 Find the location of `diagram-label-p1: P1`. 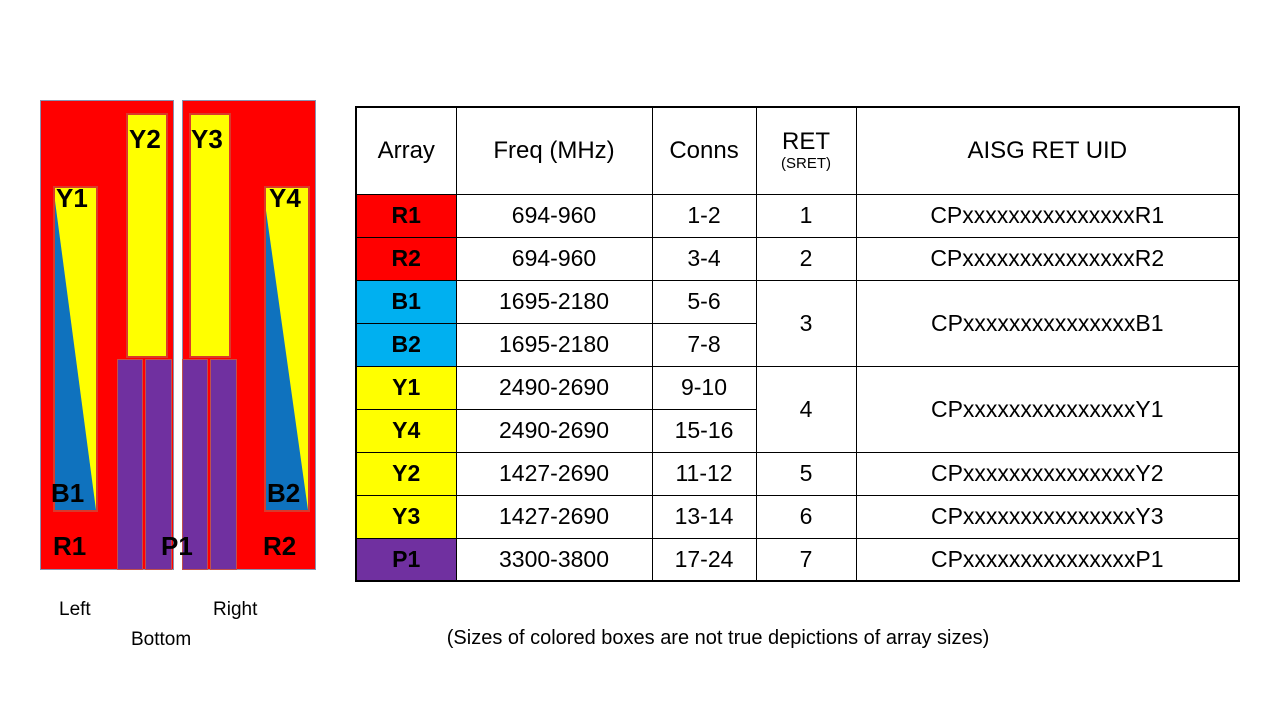

diagram-label-p1: P1 is located at coordinates (177, 546).